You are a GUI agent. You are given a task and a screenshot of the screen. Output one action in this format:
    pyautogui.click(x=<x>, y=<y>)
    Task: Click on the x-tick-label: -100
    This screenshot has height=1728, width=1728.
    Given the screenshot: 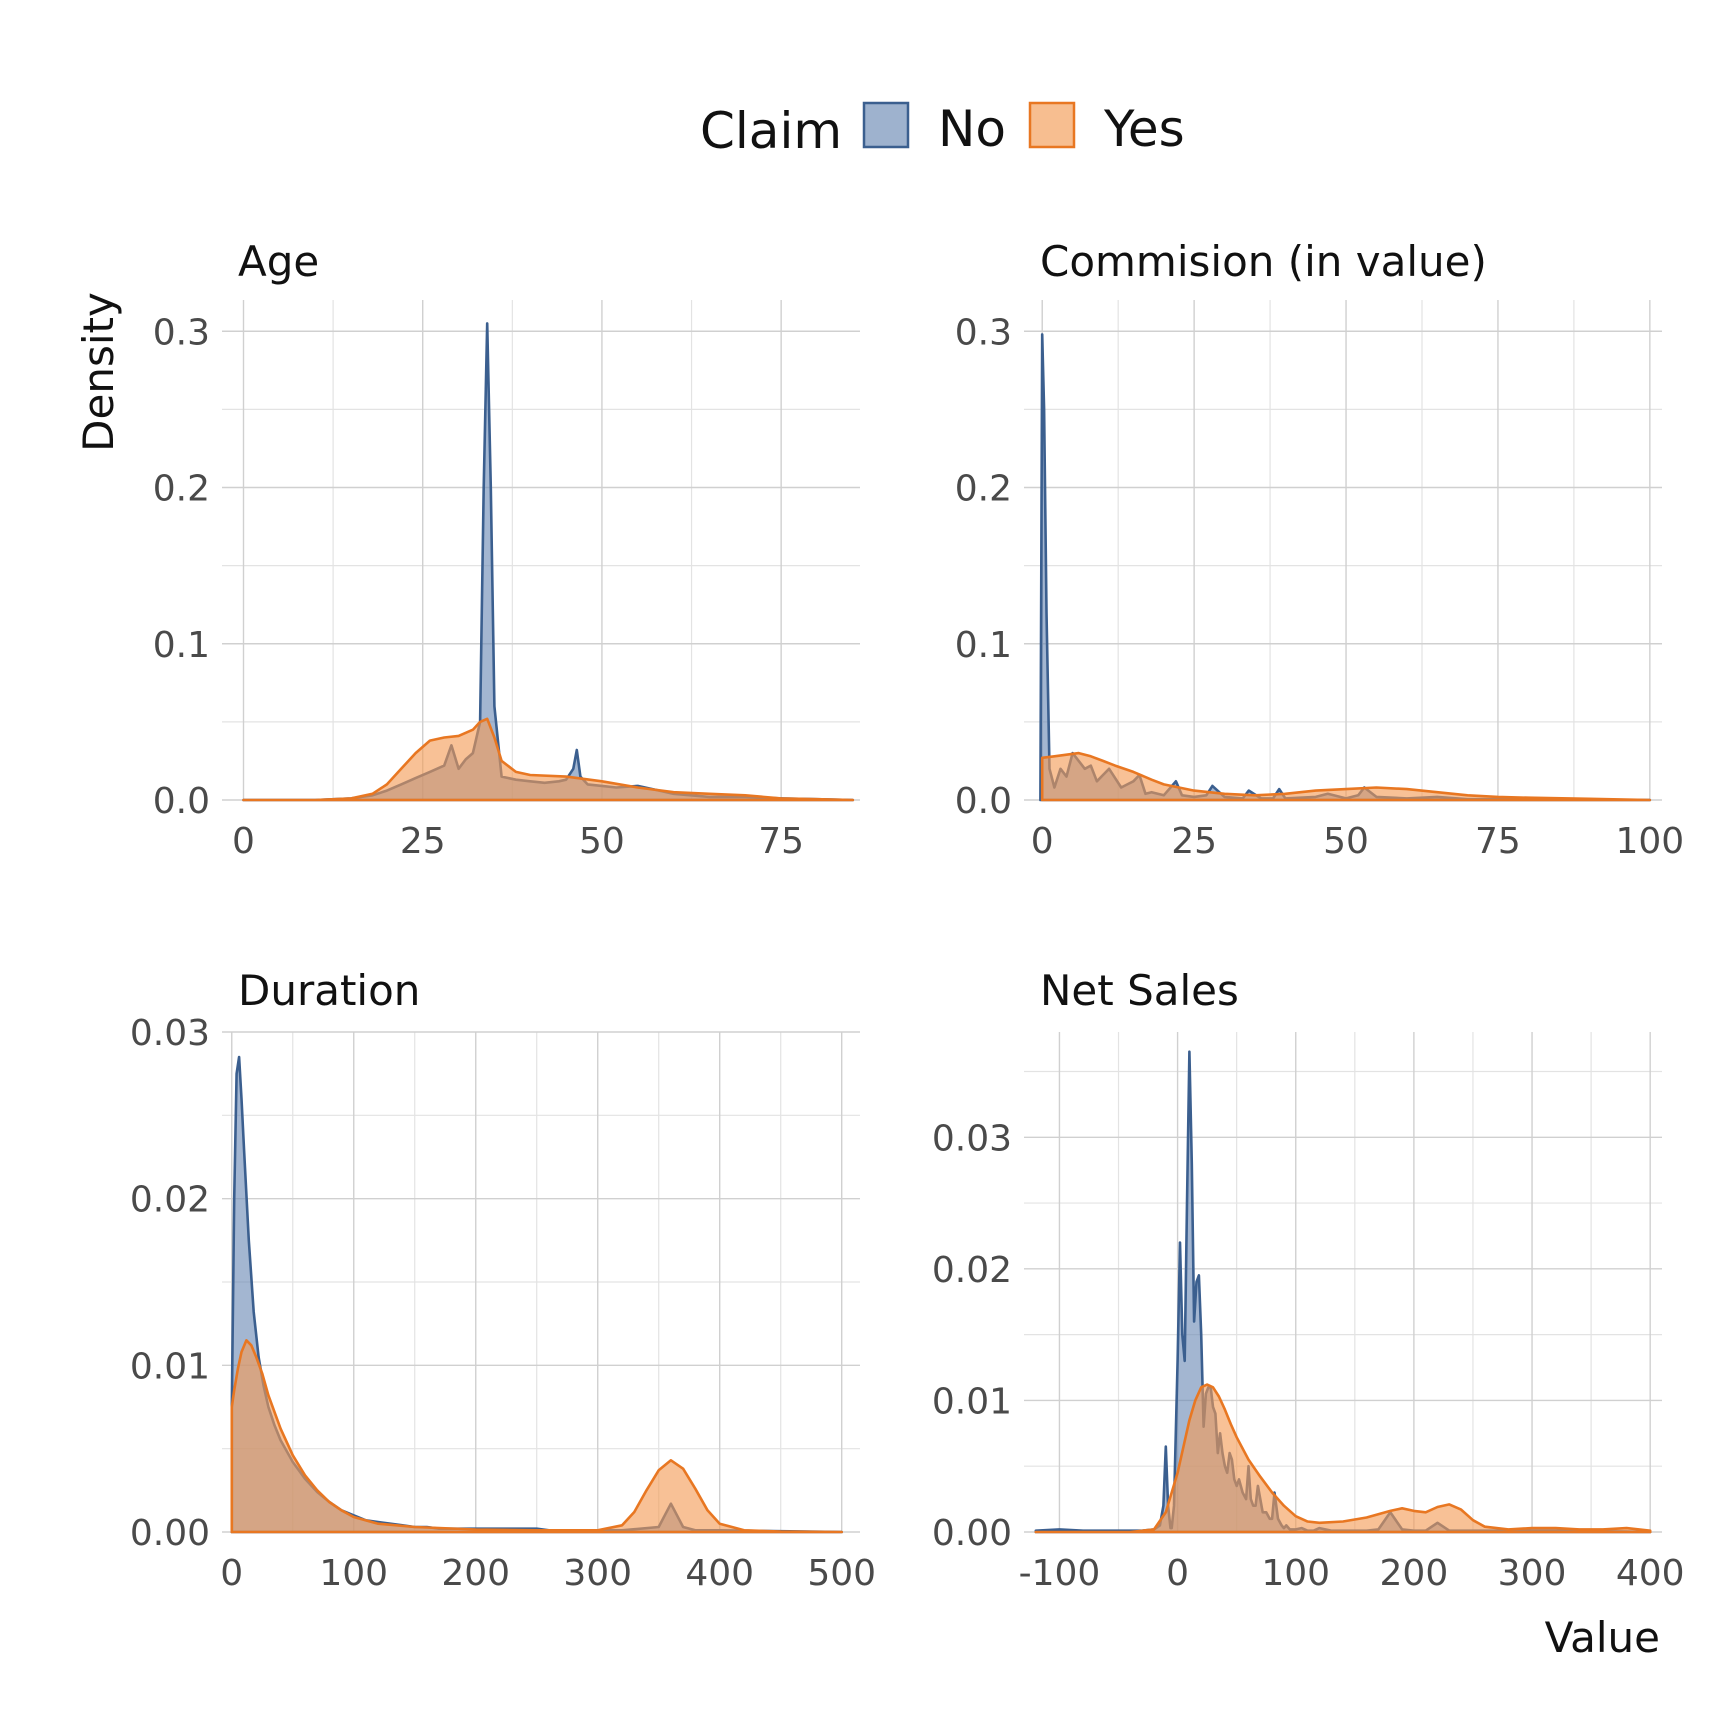 What is the action you would take?
    pyautogui.click(x=1060, y=1573)
    